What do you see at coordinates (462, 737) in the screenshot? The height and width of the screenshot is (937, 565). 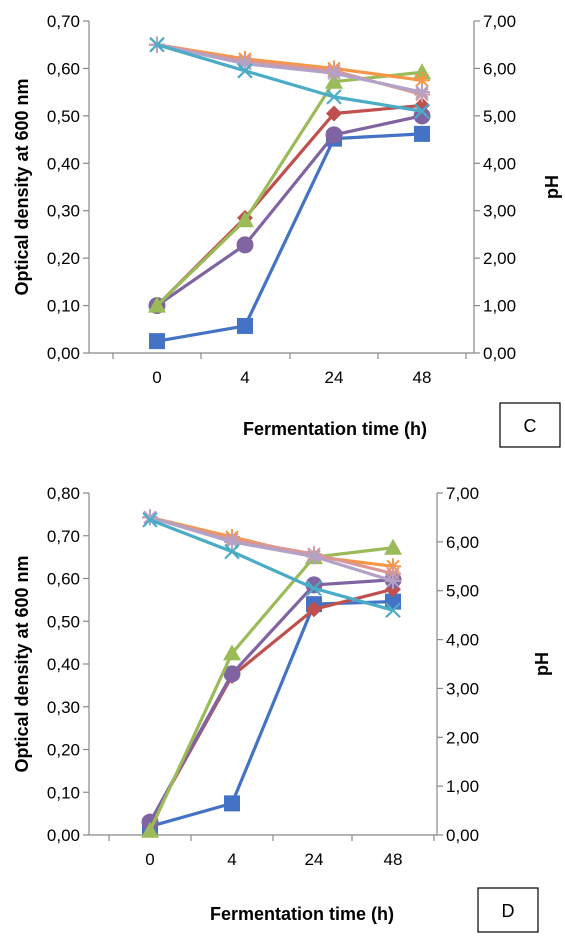 I see `y2-tick-label: 2,00` at bounding box center [462, 737].